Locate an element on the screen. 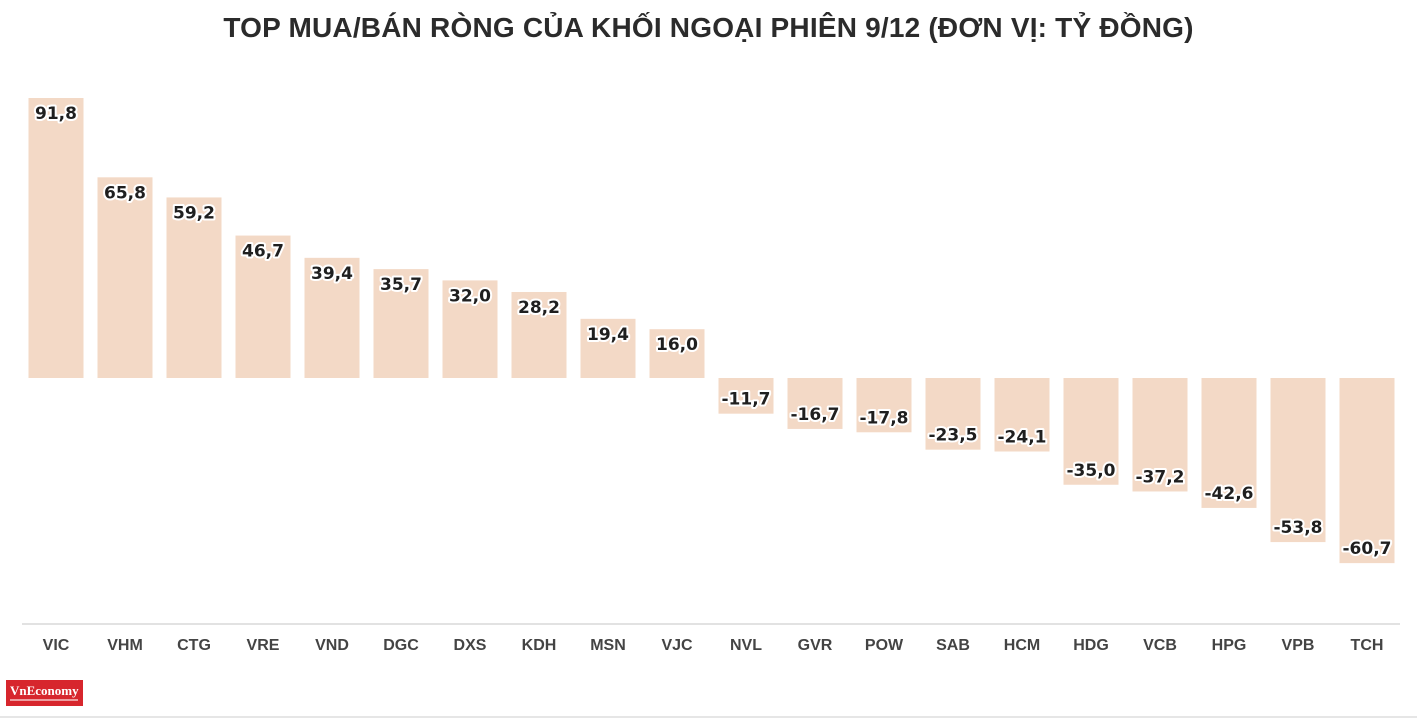 The width and height of the screenshot is (1417, 718). bar-tch is located at coordinates (1367, 471).